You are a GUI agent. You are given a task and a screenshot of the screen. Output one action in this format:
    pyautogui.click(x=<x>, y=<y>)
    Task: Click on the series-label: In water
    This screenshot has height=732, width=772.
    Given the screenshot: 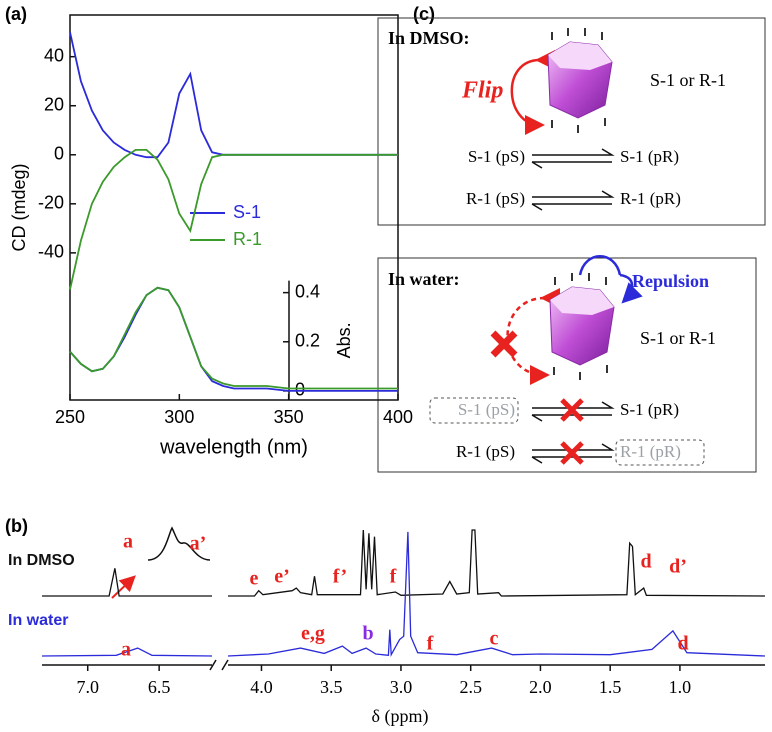 What is the action you would take?
    pyautogui.click(x=38, y=620)
    